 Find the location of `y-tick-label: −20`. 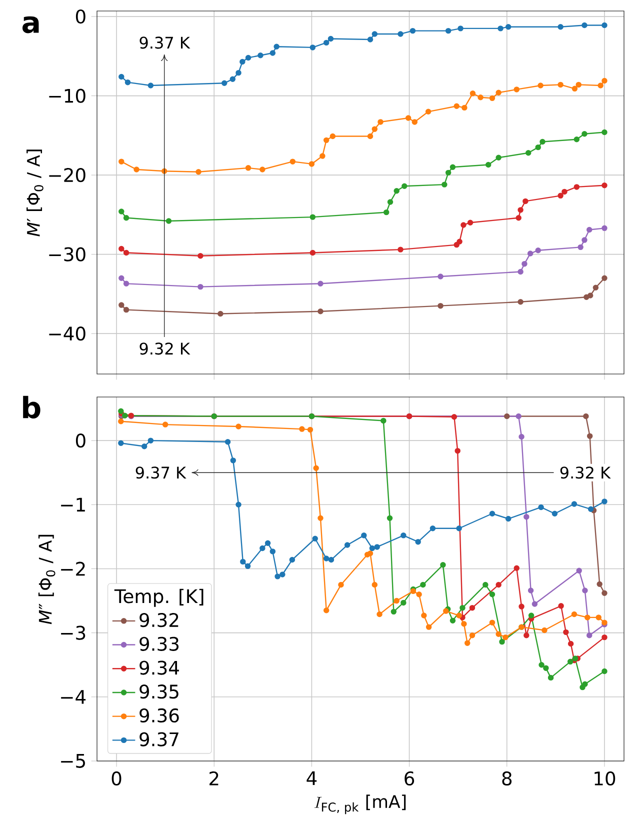

y-tick-label: −20 is located at coordinates (67, 175).